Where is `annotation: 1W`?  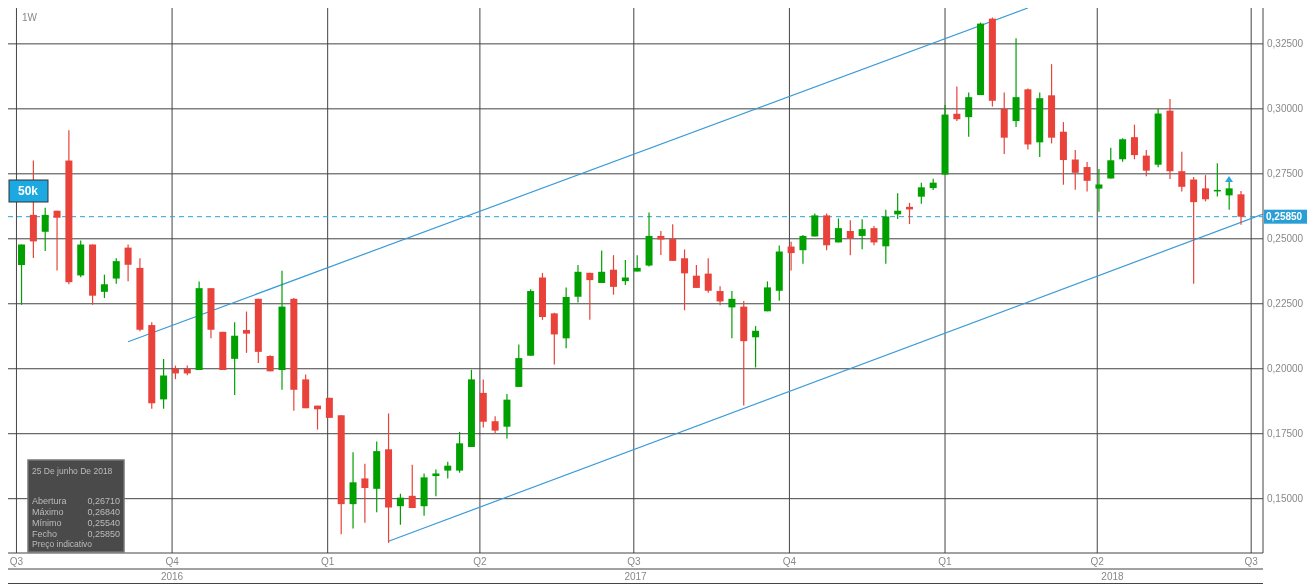 annotation: 1W is located at coordinates (30, 17).